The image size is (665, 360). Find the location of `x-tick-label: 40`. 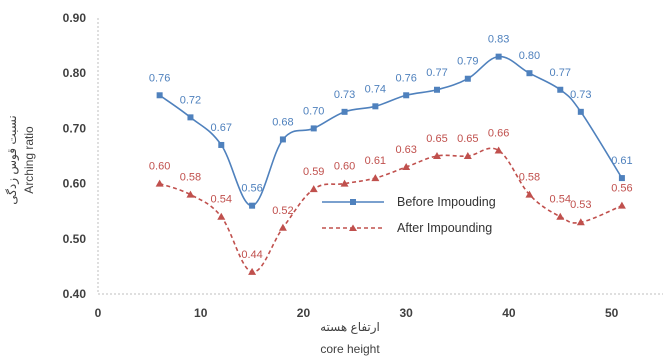

x-tick-label: 40 is located at coordinates (509, 313).